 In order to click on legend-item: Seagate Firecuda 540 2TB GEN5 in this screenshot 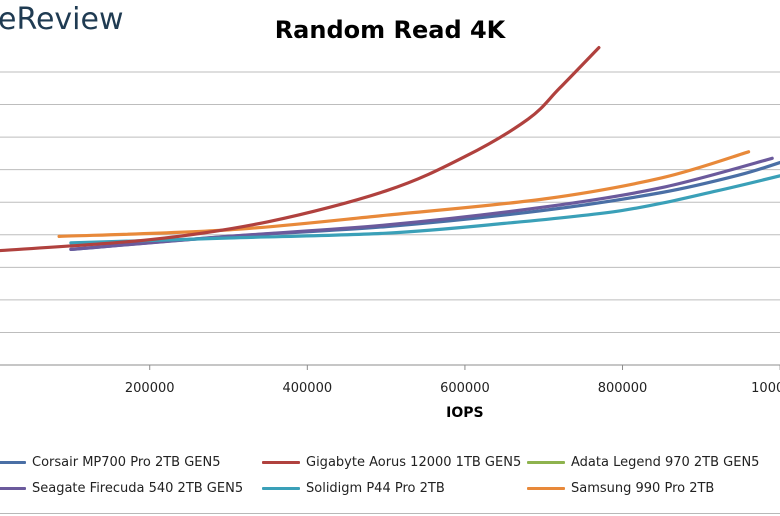, I will do `click(121, 488)`.